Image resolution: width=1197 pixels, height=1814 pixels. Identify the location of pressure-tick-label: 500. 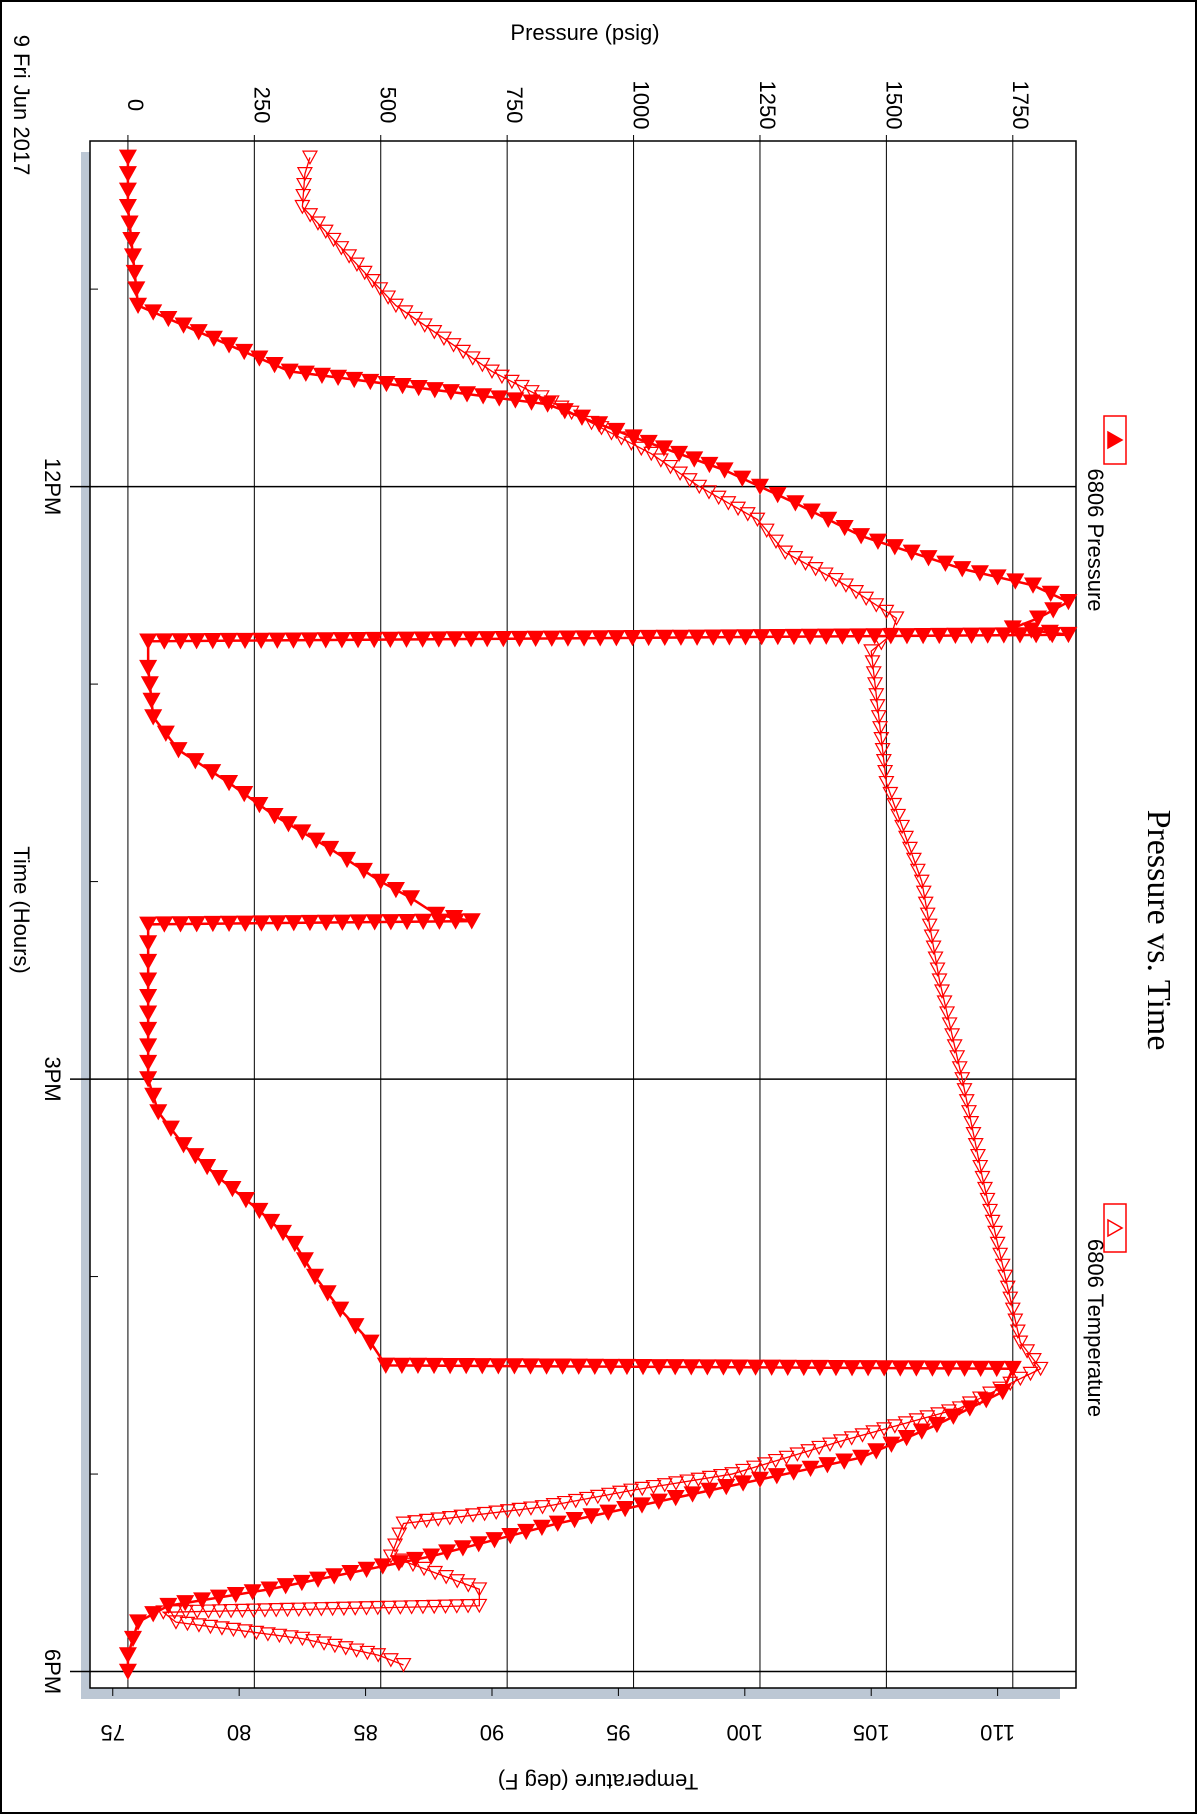
(388, 105).